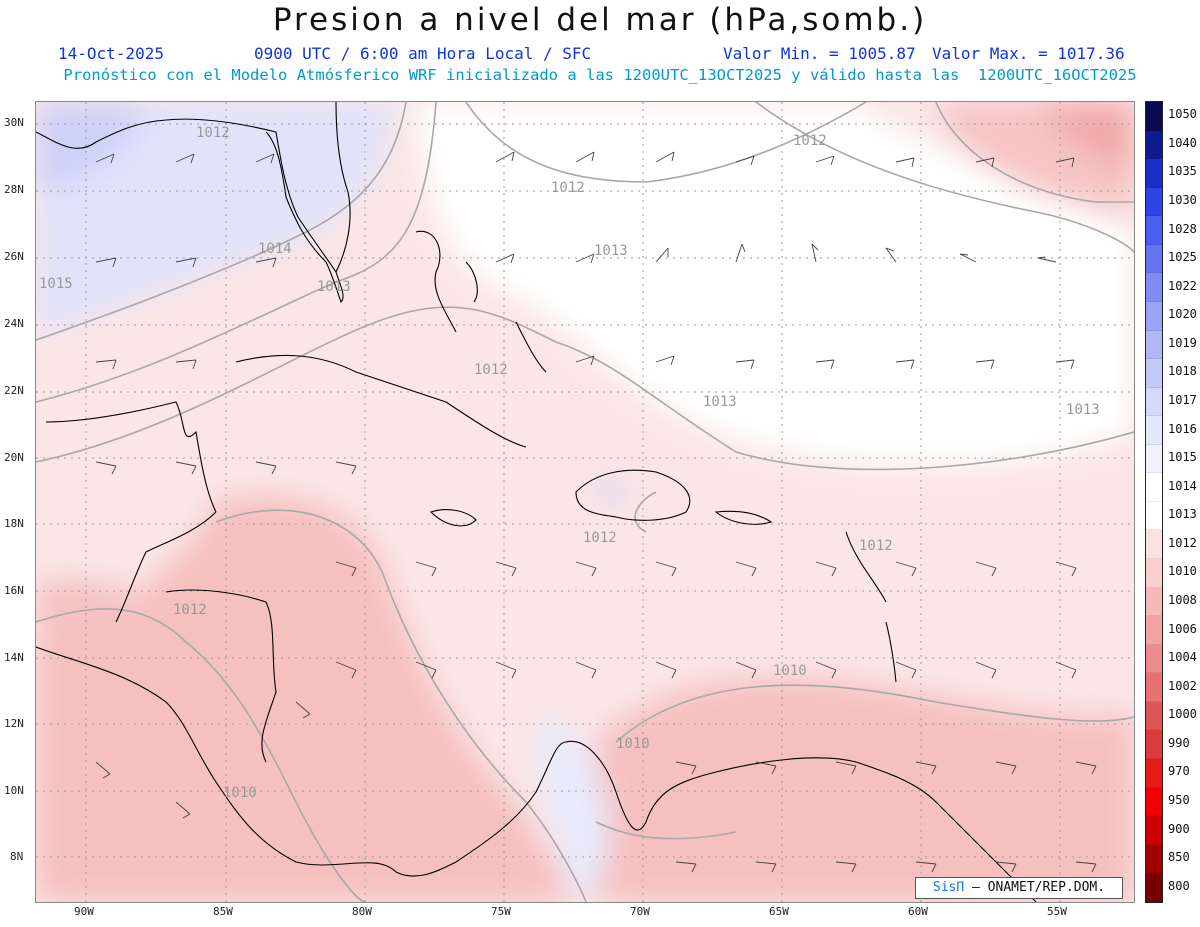 Image resolution: width=1200 pixels, height=927 pixels. I want to click on min-value: Valor Min. = 1005.87, so click(819, 53).